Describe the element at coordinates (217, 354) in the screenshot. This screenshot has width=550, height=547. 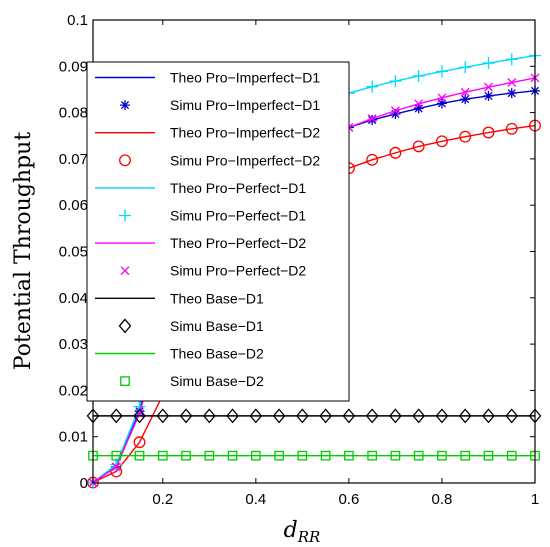
I see `legend-label: Theo Base−D2` at that location.